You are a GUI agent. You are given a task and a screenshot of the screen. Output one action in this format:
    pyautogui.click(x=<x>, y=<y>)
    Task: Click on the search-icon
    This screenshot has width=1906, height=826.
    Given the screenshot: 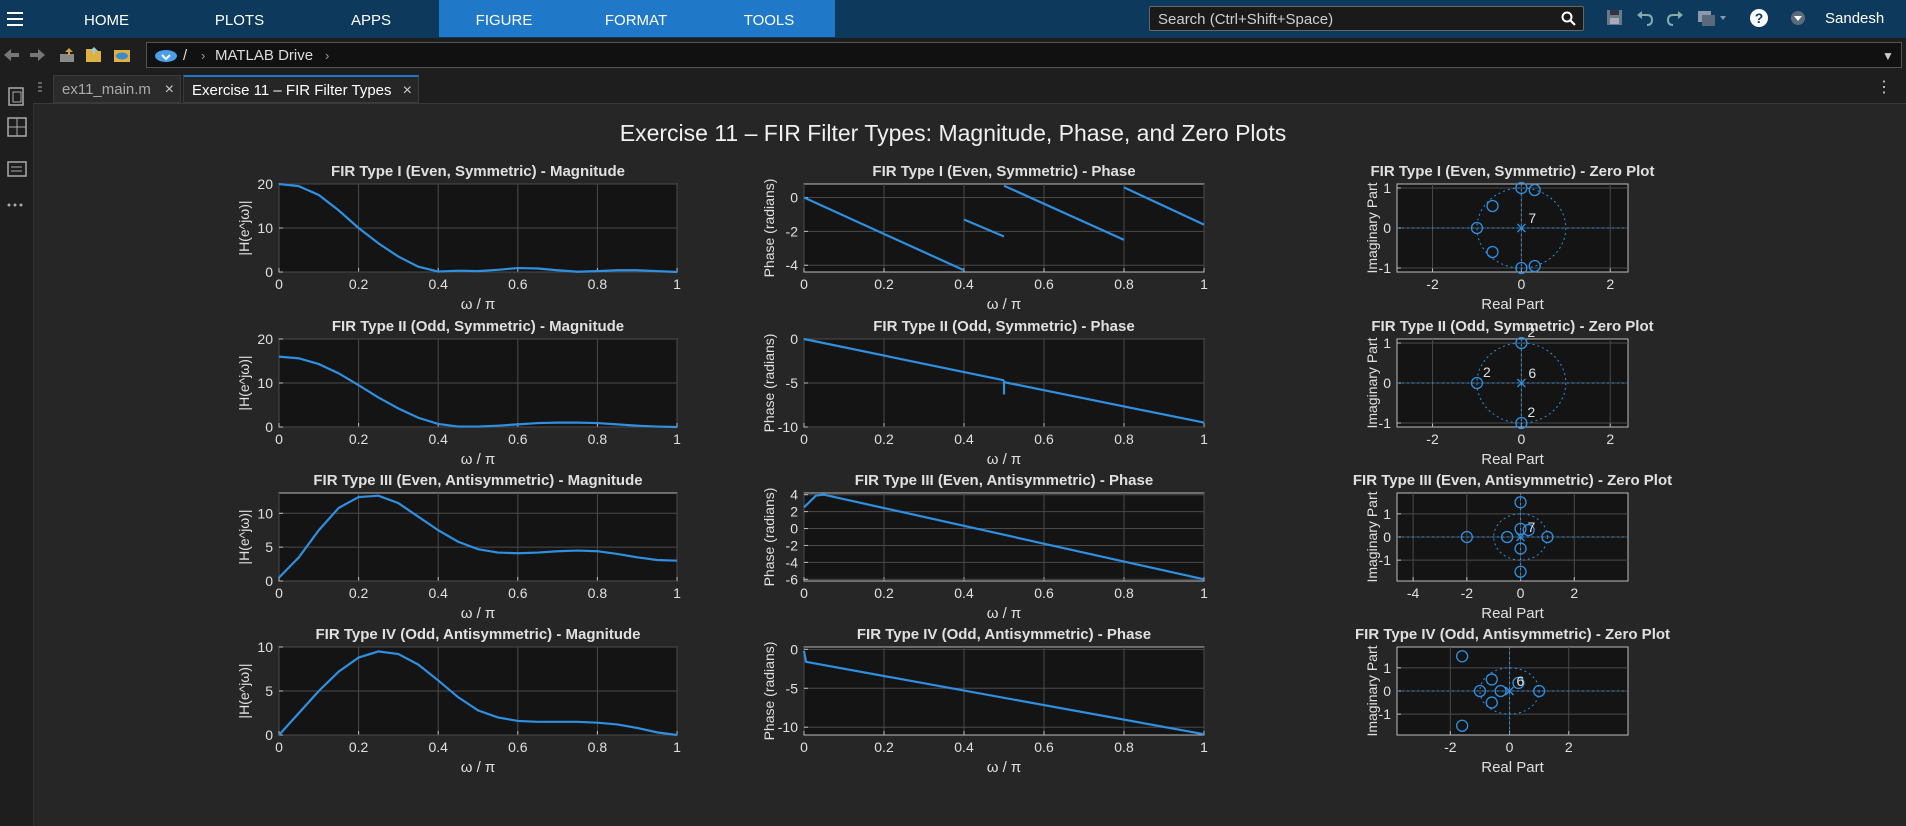 What is the action you would take?
    pyautogui.click(x=1569, y=21)
    